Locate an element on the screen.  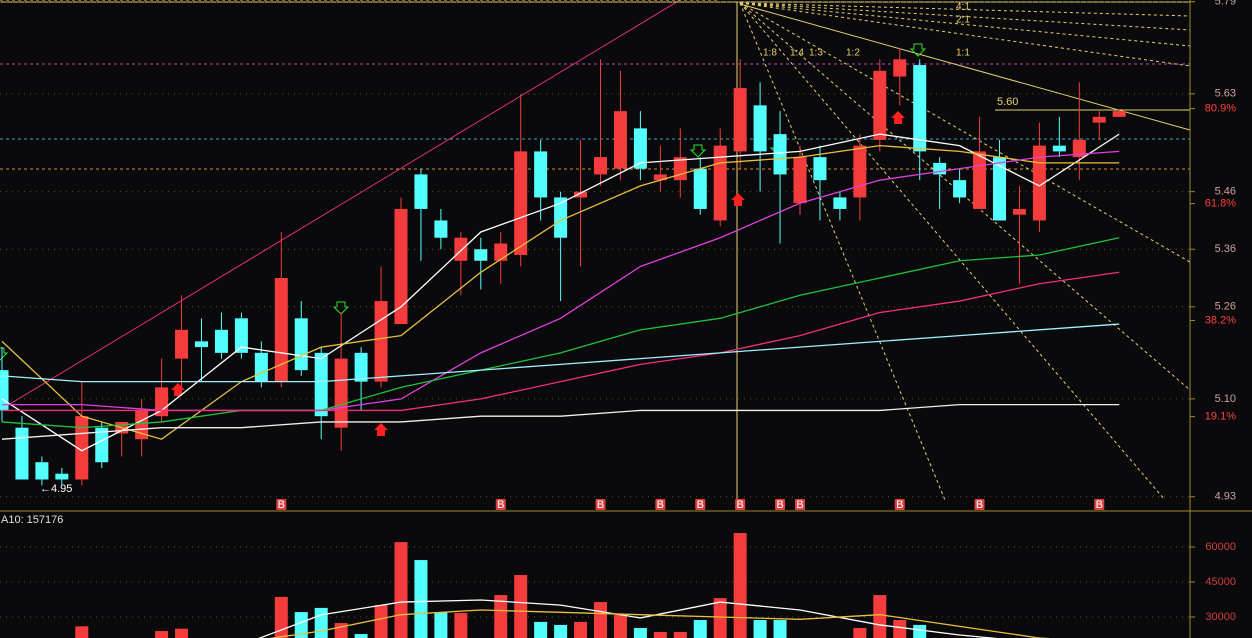
fan-label: 4:1 is located at coordinates (963, 7).